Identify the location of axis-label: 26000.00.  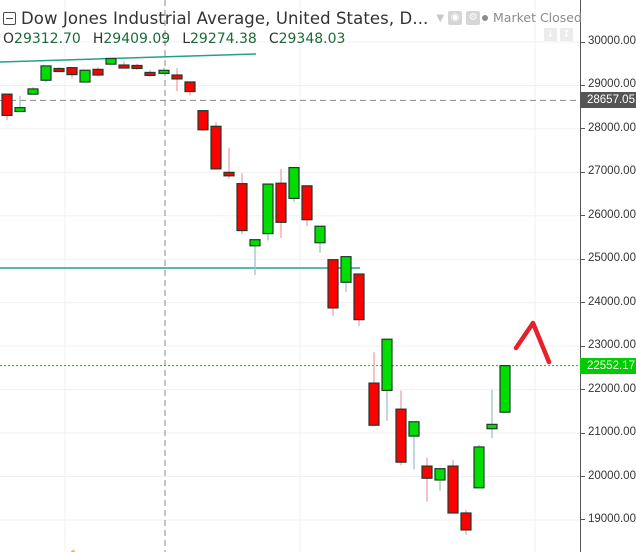
(612, 214).